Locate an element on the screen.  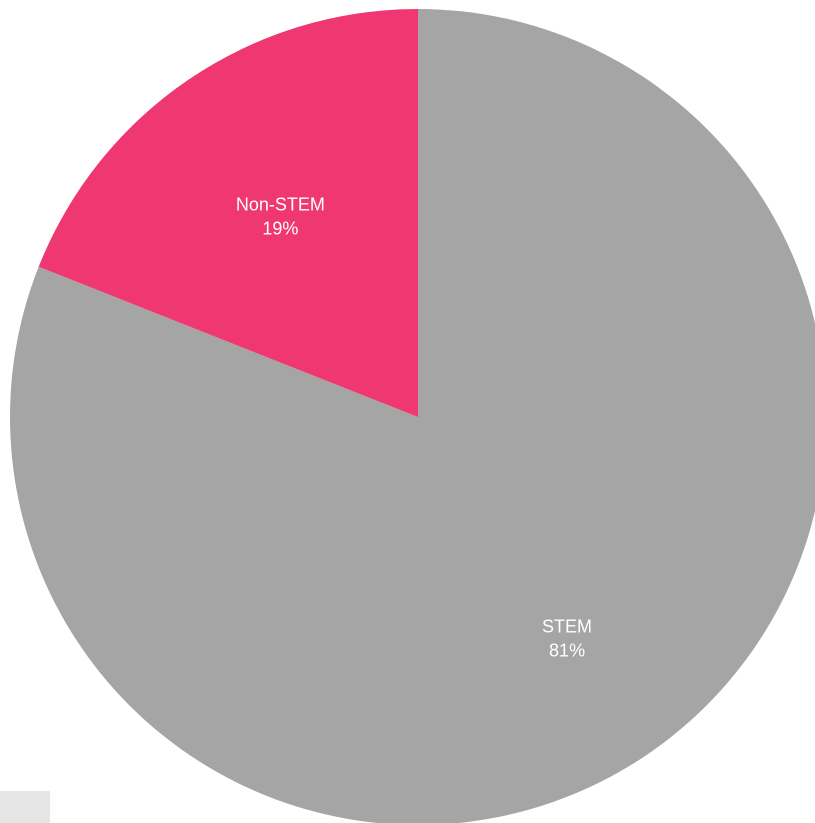
slice-label-non-stem: Non-STEM is located at coordinates (280, 205).